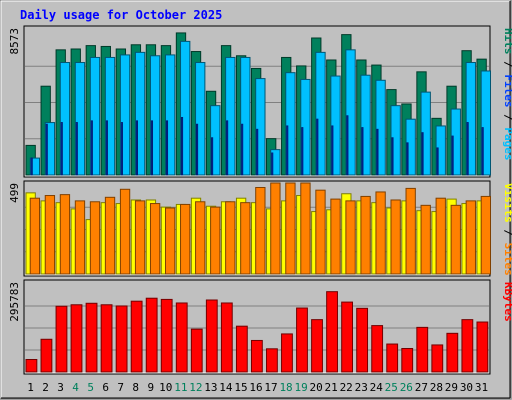 This screenshot has width=512, height=400. Describe the element at coordinates (135, 387) in the screenshot. I see `day-label: 8` at that location.